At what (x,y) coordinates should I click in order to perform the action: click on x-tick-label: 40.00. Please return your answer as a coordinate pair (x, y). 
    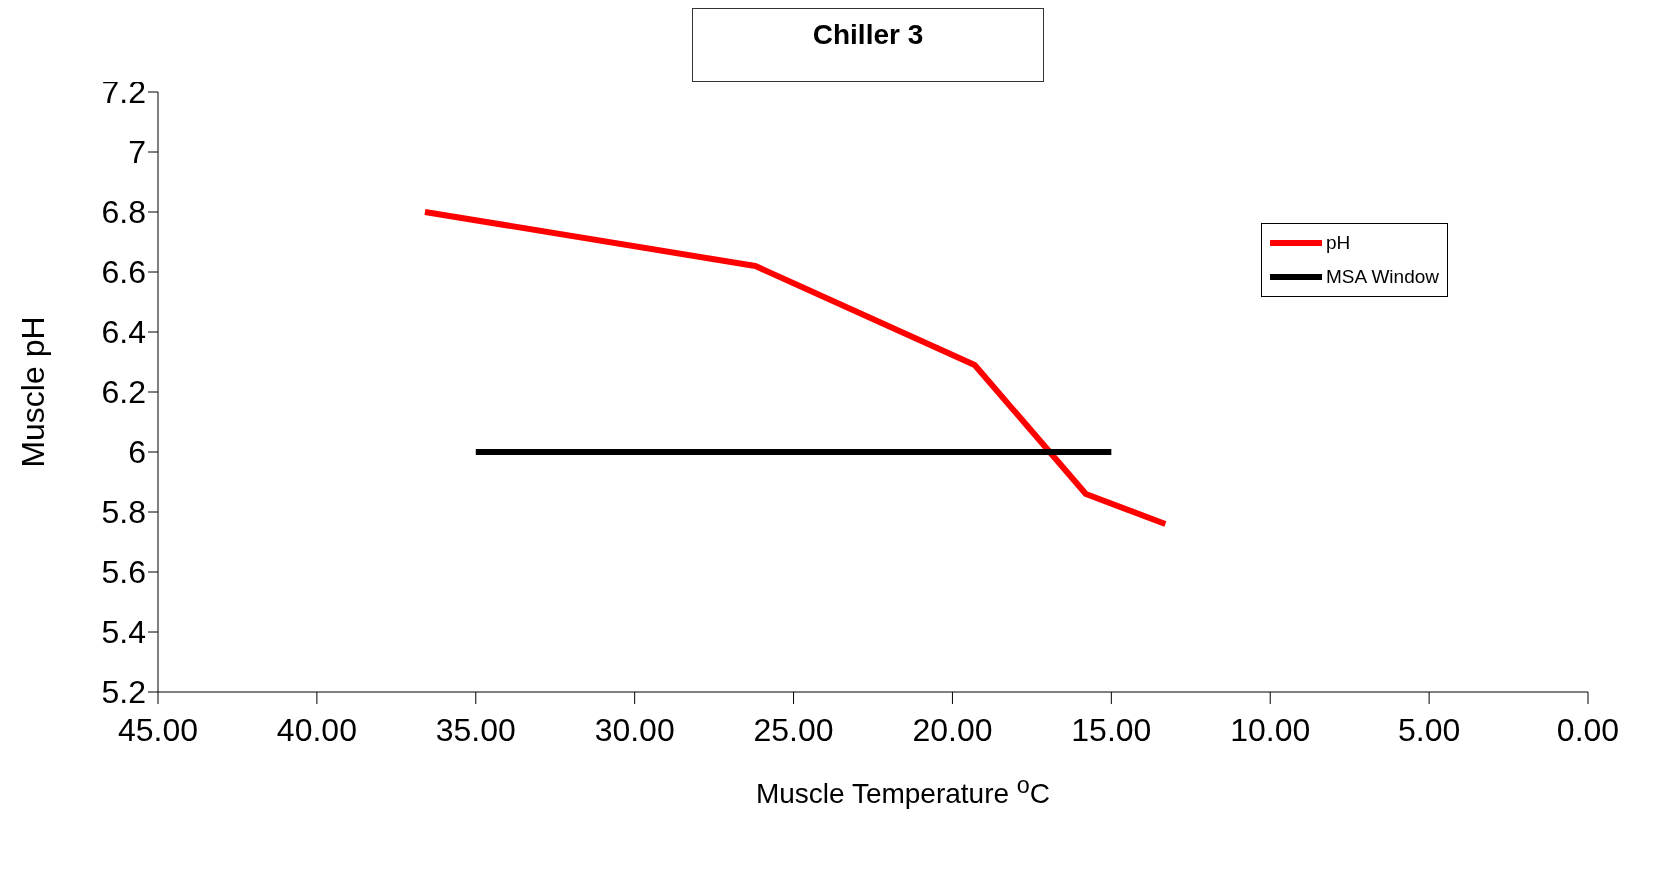
    Looking at the image, I should click on (316, 729).